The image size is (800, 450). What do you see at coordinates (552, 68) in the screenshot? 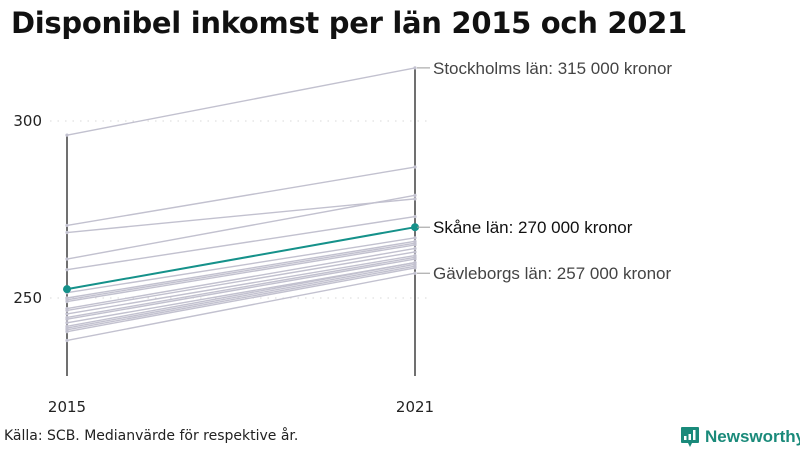
I see `label-stockholms-län: Stockholms län: 315 000 kronor` at bounding box center [552, 68].